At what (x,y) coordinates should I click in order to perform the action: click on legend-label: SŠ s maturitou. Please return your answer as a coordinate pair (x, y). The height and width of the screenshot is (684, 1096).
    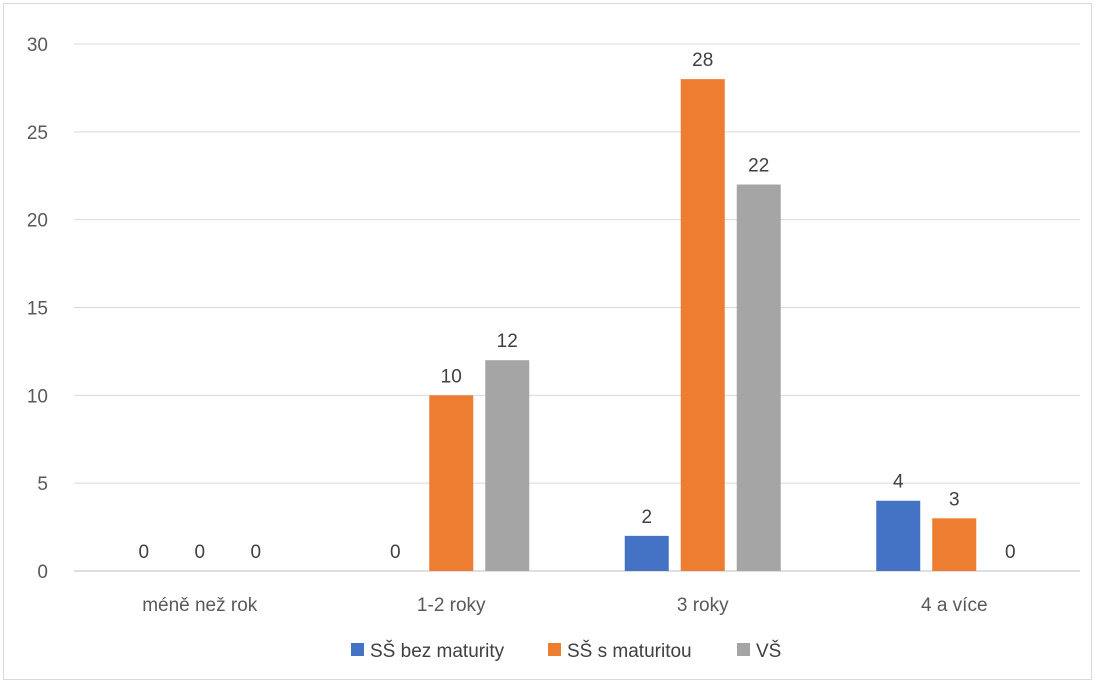
    Looking at the image, I should click on (629, 651).